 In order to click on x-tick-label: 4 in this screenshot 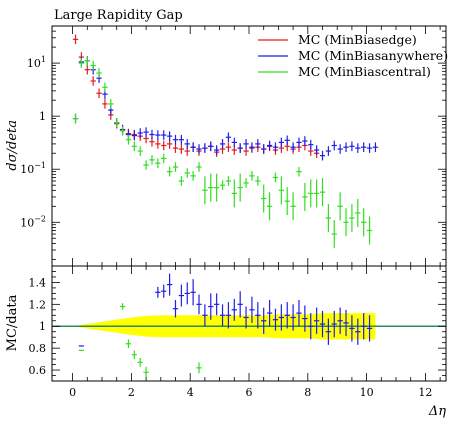, I will do `click(190, 392)`.